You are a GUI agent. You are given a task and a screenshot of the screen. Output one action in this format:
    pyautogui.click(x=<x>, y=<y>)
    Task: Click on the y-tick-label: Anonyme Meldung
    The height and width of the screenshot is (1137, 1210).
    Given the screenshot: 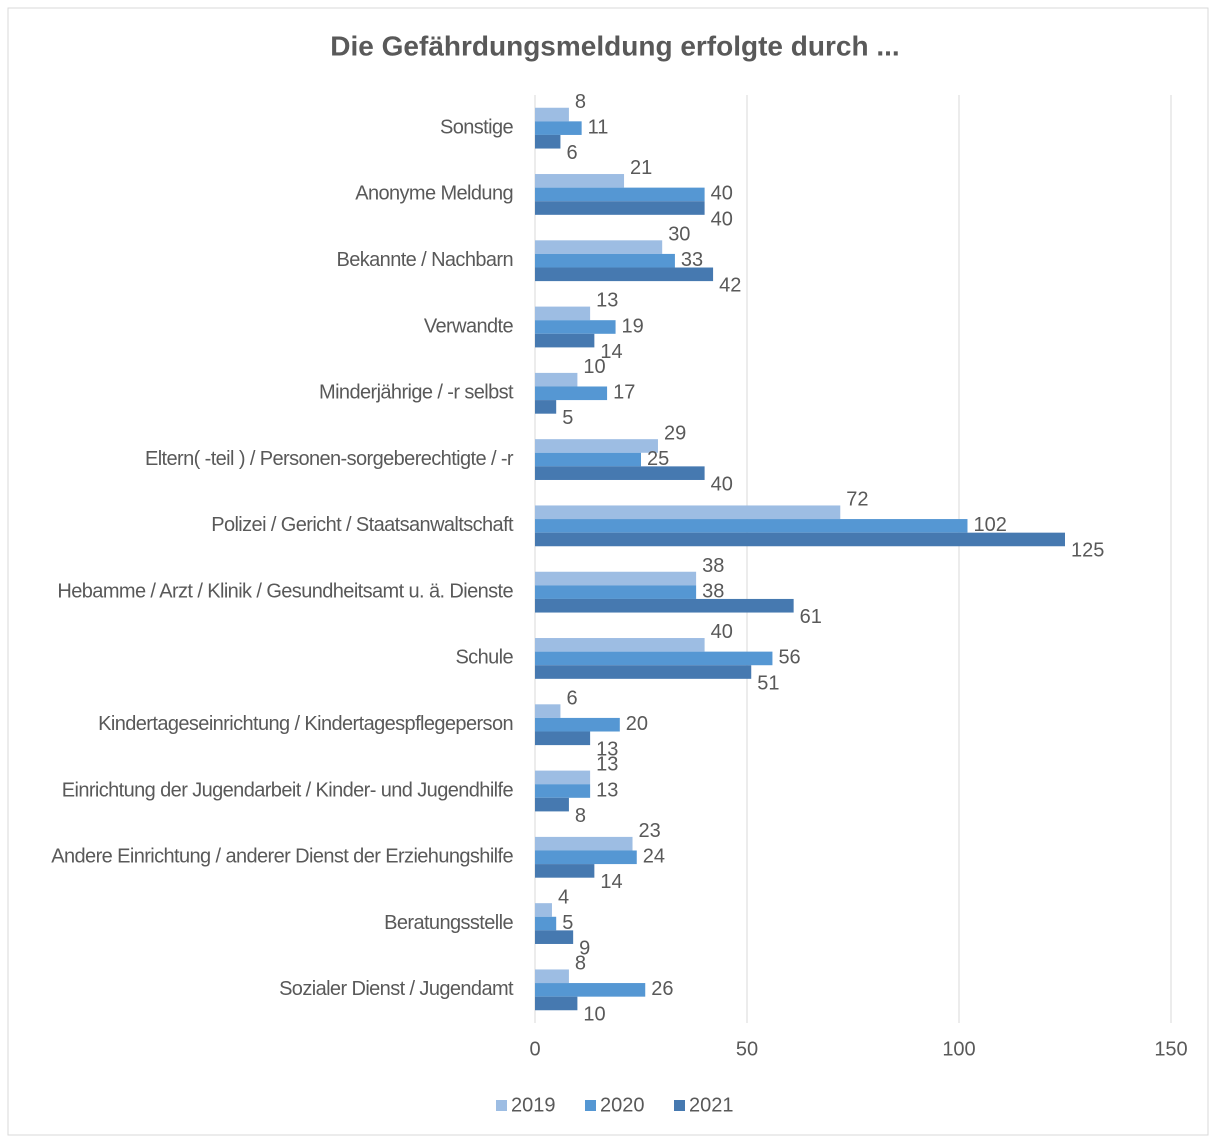 What is the action you would take?
    pyautogui.click(x=434, y=194)
    